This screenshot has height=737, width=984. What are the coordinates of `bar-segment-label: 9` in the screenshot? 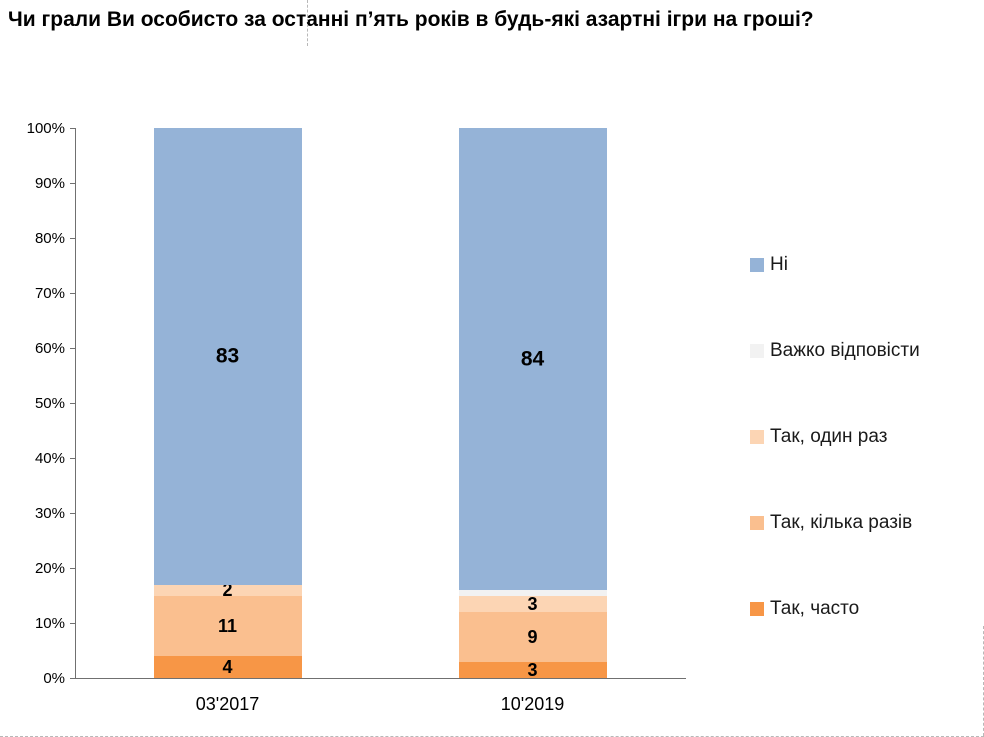 It's located at (532, 636).